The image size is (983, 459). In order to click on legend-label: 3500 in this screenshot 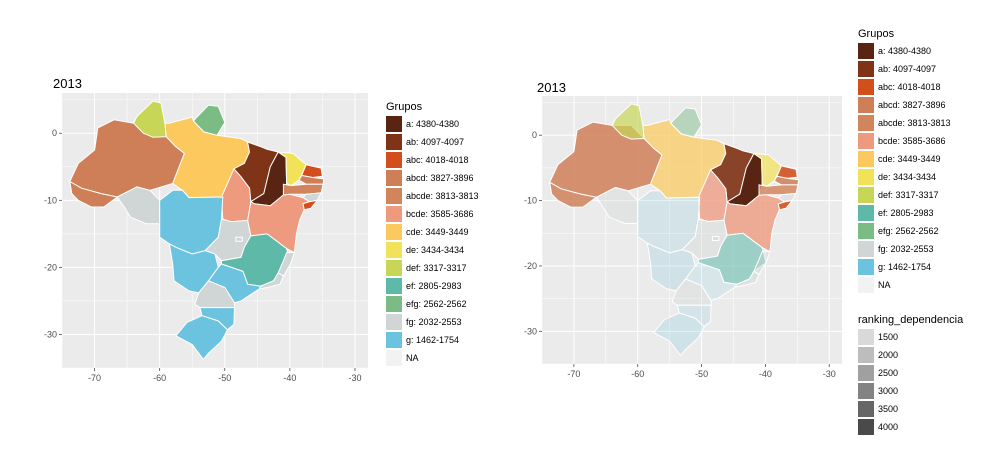, I will do `click(888, 409)`.